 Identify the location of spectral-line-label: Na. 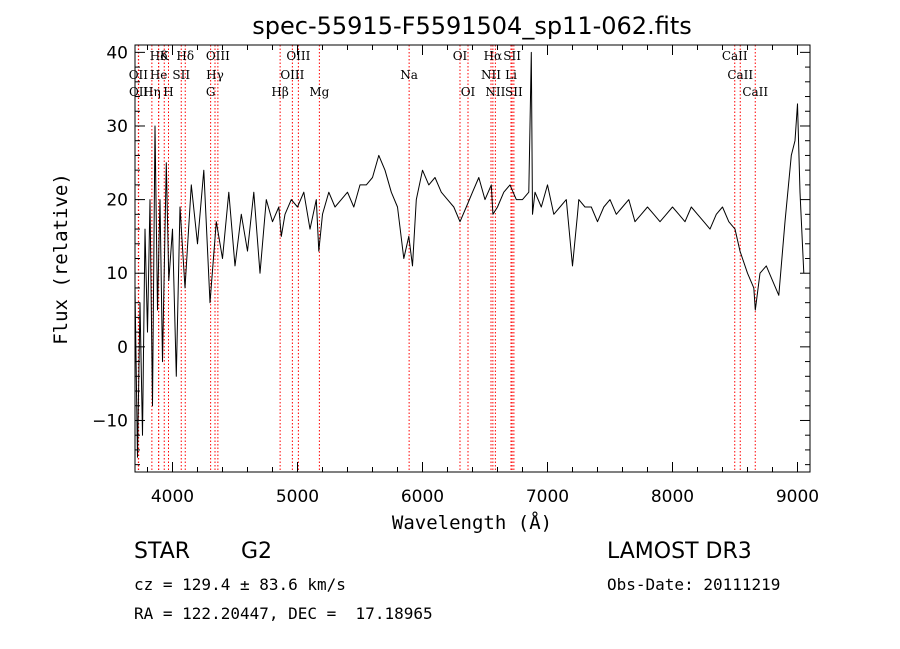
(409, 75).